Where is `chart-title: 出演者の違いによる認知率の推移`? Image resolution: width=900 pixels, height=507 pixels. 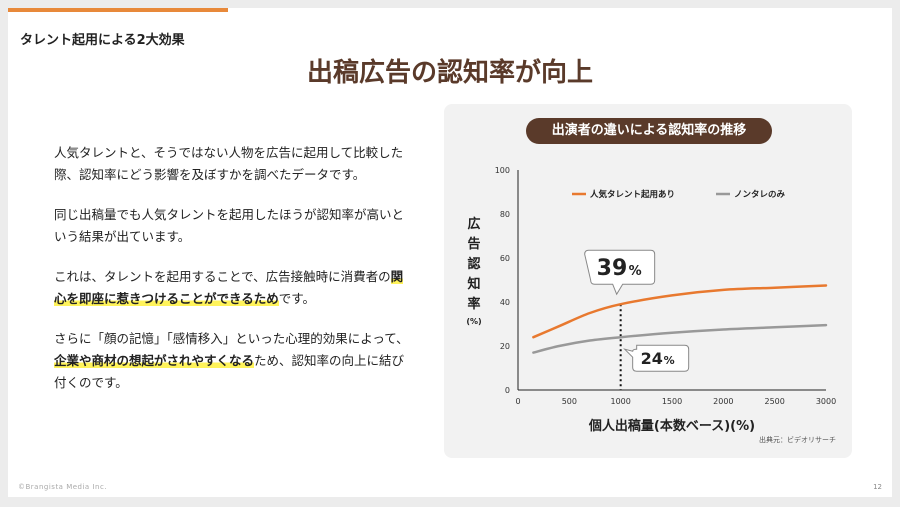 chart-title: 出演者の違いによる認知率の推移 is located at coordinates (649, 131).